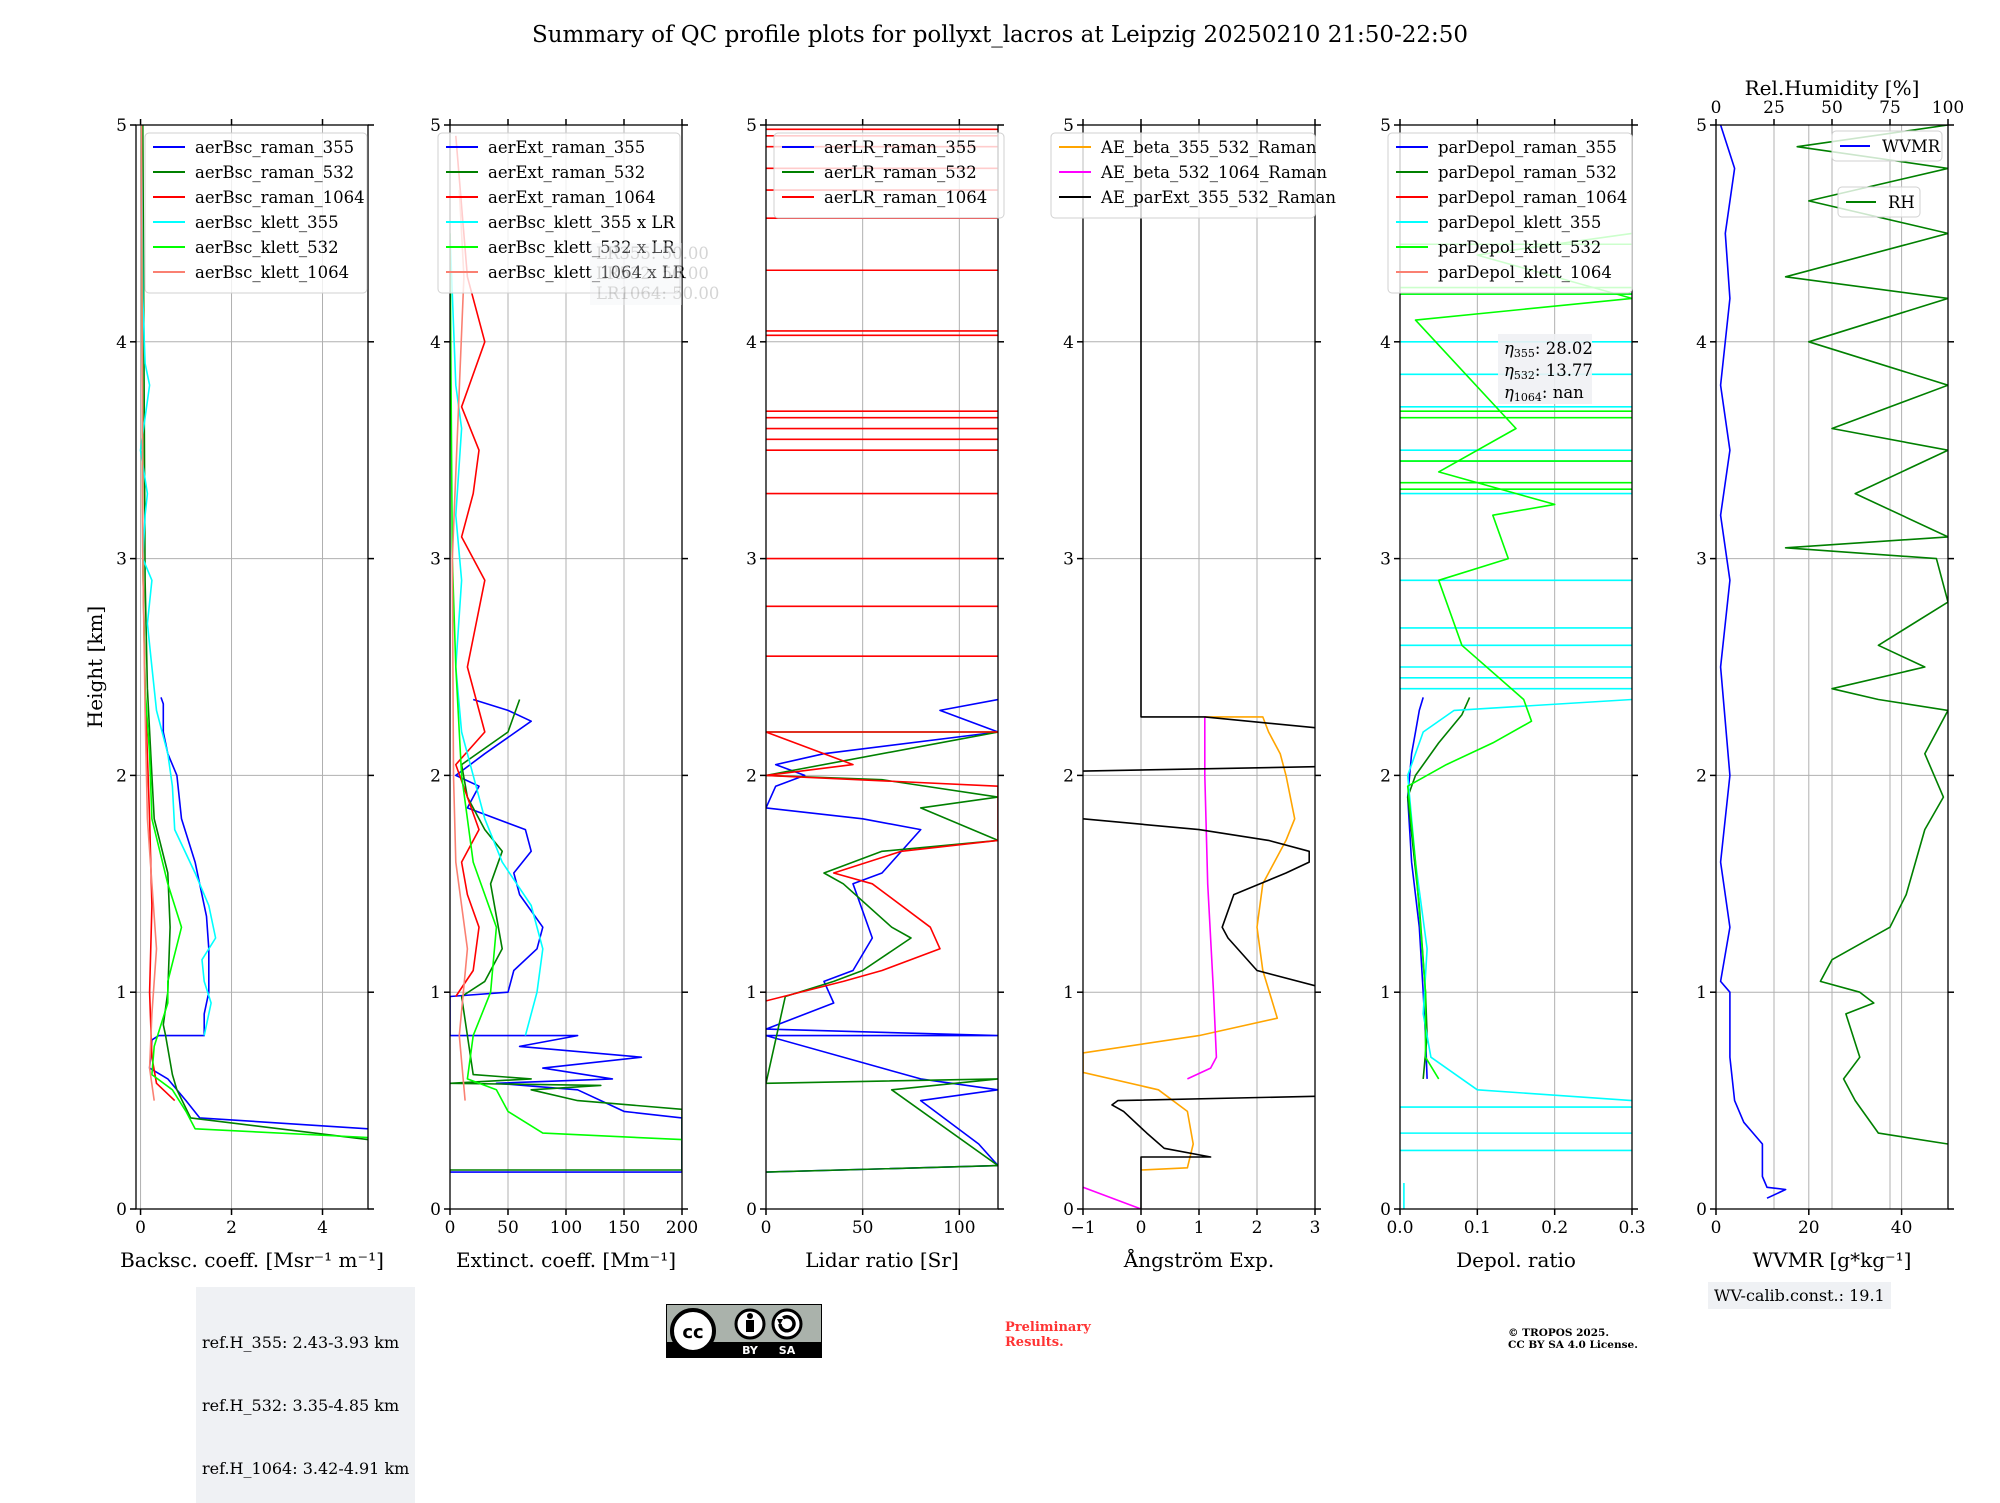 This screenshot has height=1503, width=2000. Describe the element at coordinates (1068, 1210) in the screenshot. I see `y-tick-label: 0` at that location.